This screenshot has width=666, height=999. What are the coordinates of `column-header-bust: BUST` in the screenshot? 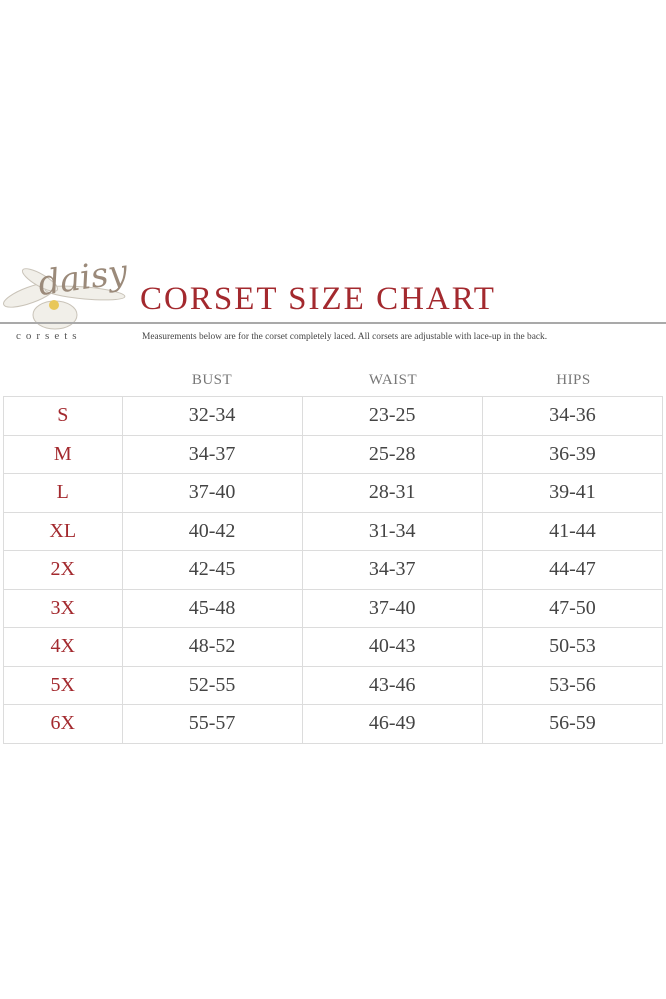 It's located at (212, 380).